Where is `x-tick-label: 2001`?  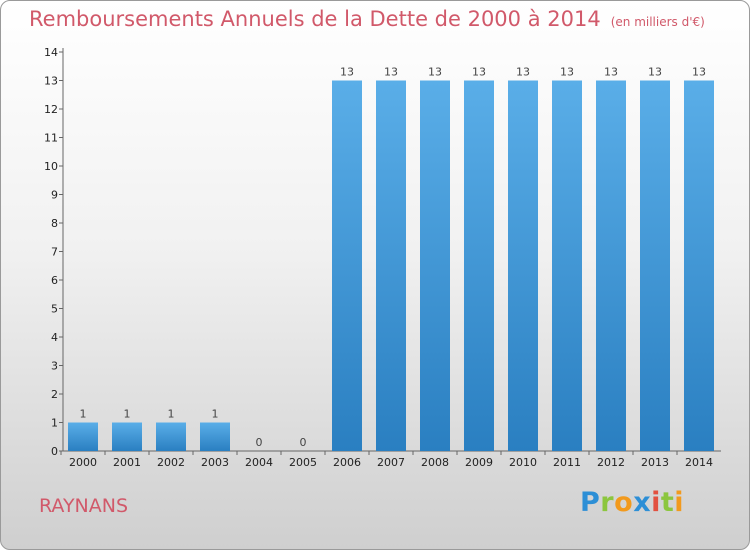
x-tick-label: 2001 is located at coordinates (127, 462).